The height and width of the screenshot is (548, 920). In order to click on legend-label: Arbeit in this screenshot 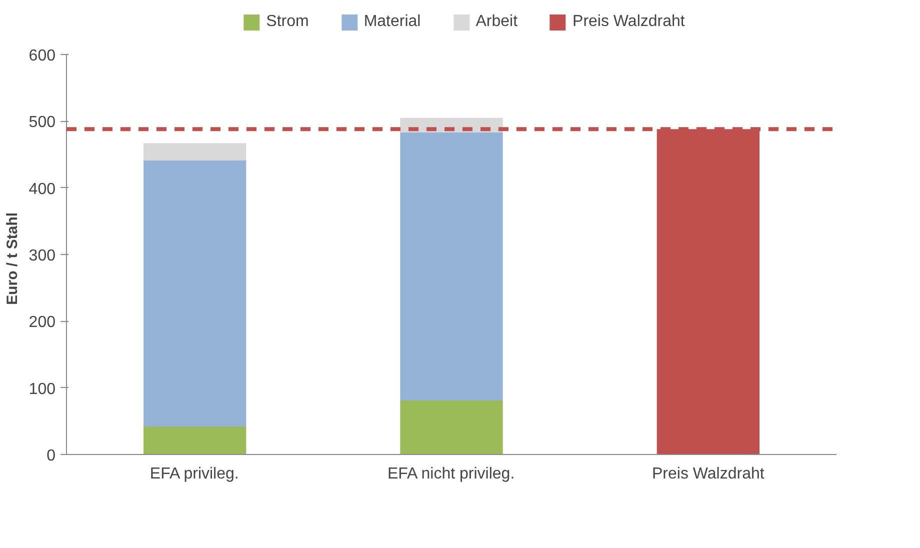, I will do `click(497, 22)`.